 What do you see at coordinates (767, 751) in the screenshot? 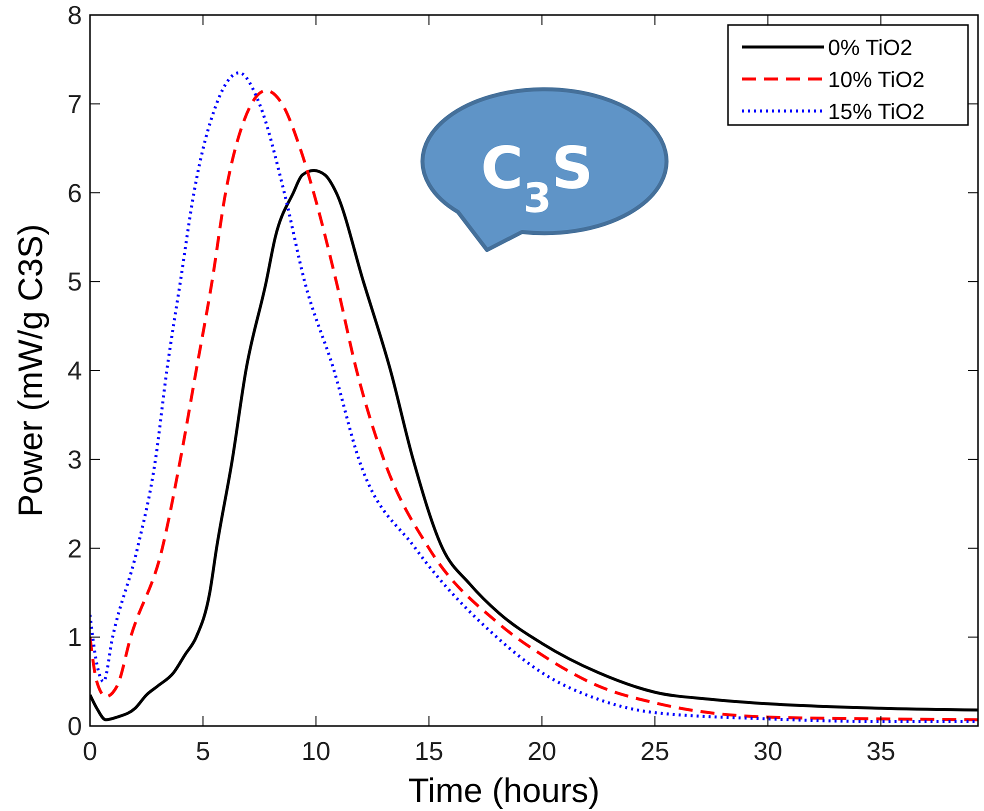
I see `x-tick-label: 30` at bounding box center [767, 751].